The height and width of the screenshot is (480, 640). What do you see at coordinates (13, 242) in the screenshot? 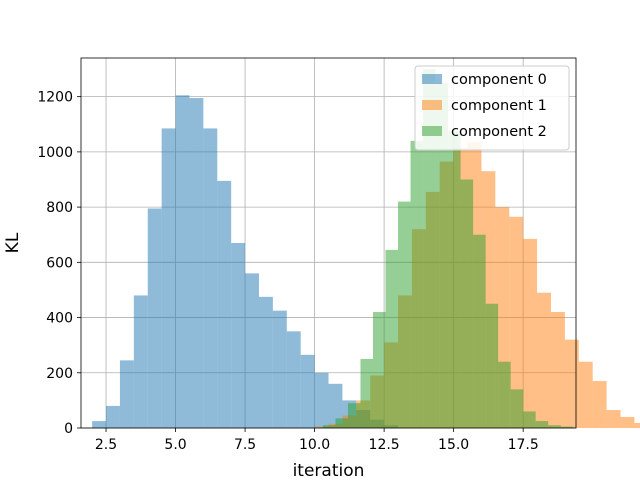
I see `y-axis-title: KL` at bounding box center [13, 242].